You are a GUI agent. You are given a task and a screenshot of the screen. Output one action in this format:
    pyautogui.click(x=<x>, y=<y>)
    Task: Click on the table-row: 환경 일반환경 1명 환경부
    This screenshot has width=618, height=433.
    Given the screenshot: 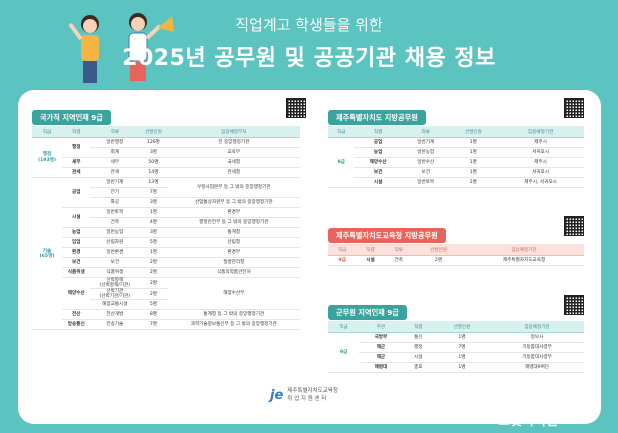 What is the action you would take?
    pyautogui.click(x=166, y=252)
    